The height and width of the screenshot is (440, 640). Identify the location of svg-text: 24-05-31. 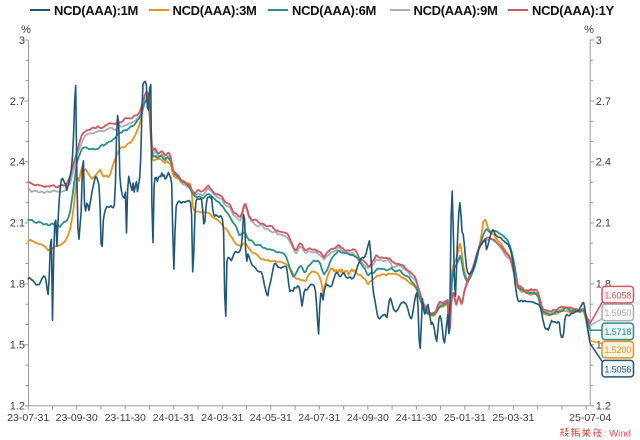
(271, 418).